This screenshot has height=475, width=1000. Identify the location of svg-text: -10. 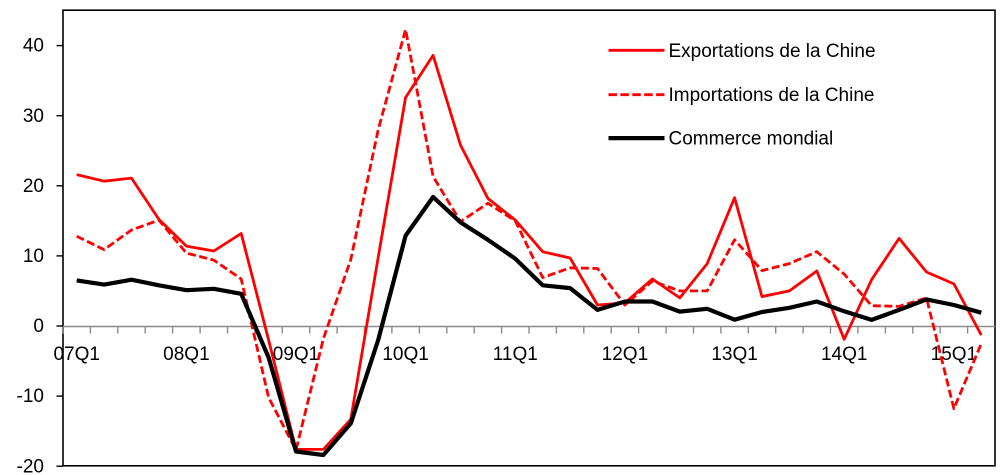
(30, 396).